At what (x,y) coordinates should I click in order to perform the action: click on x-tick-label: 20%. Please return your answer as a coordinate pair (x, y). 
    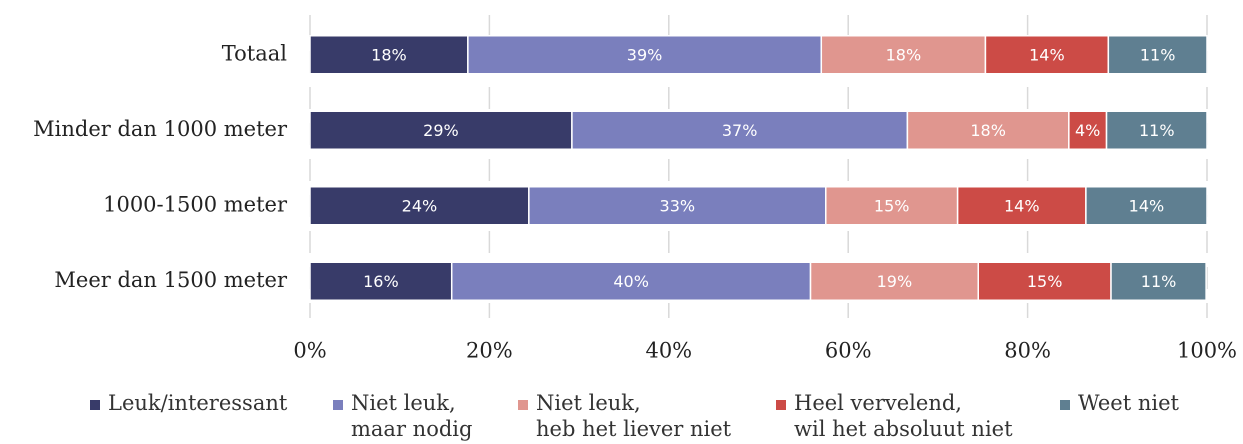
    Looking at the image, I should click on (489, 351).